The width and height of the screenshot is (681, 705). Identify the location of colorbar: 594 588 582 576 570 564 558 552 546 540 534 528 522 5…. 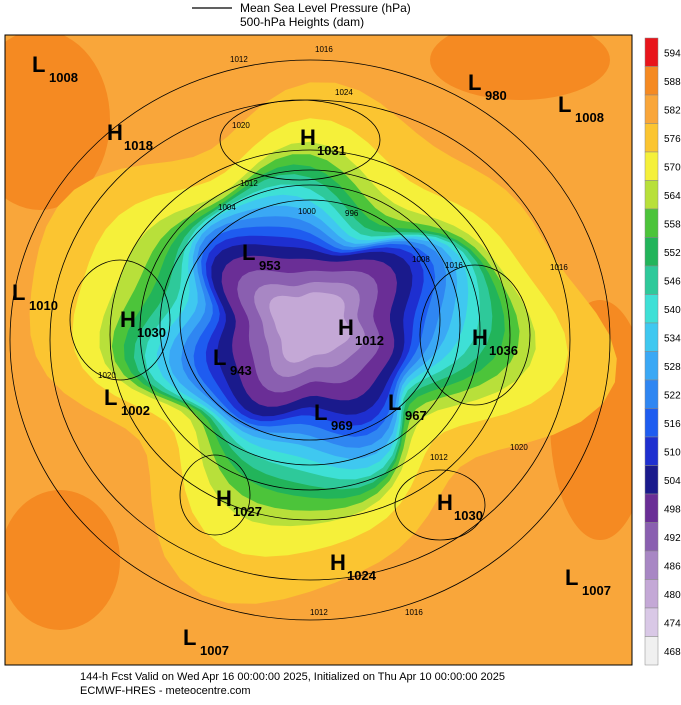
(662, 351).